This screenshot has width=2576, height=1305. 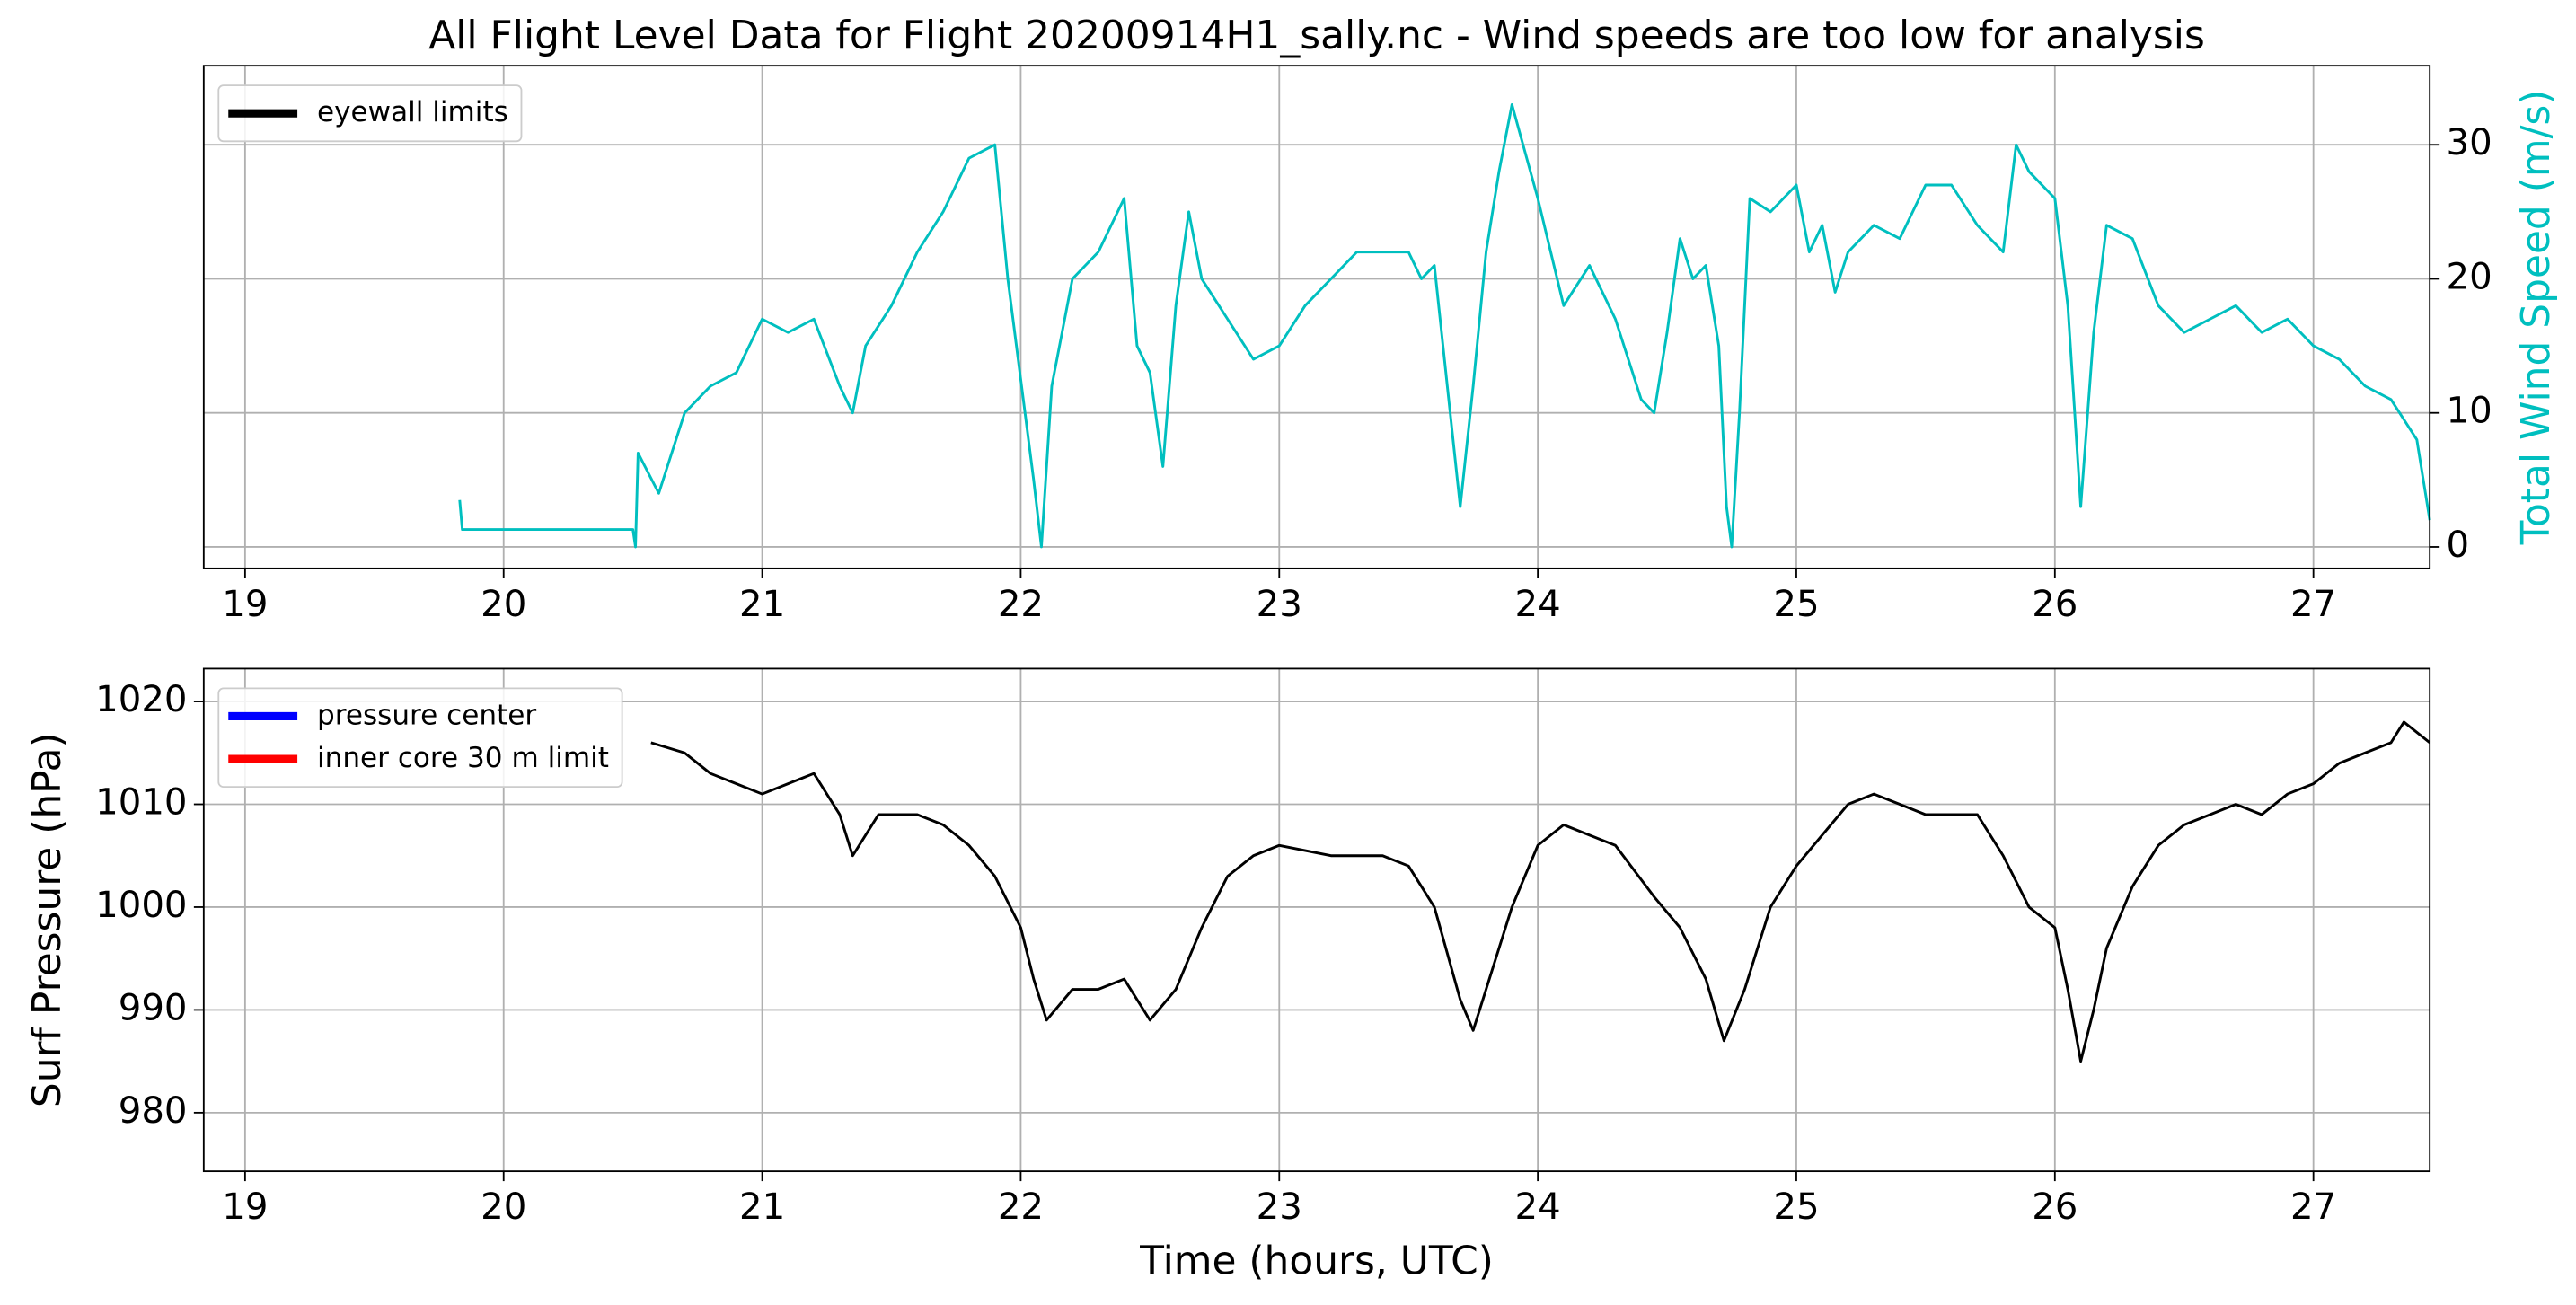 I want to click on y-tick-label: 10, so click(x=2469, y=411).